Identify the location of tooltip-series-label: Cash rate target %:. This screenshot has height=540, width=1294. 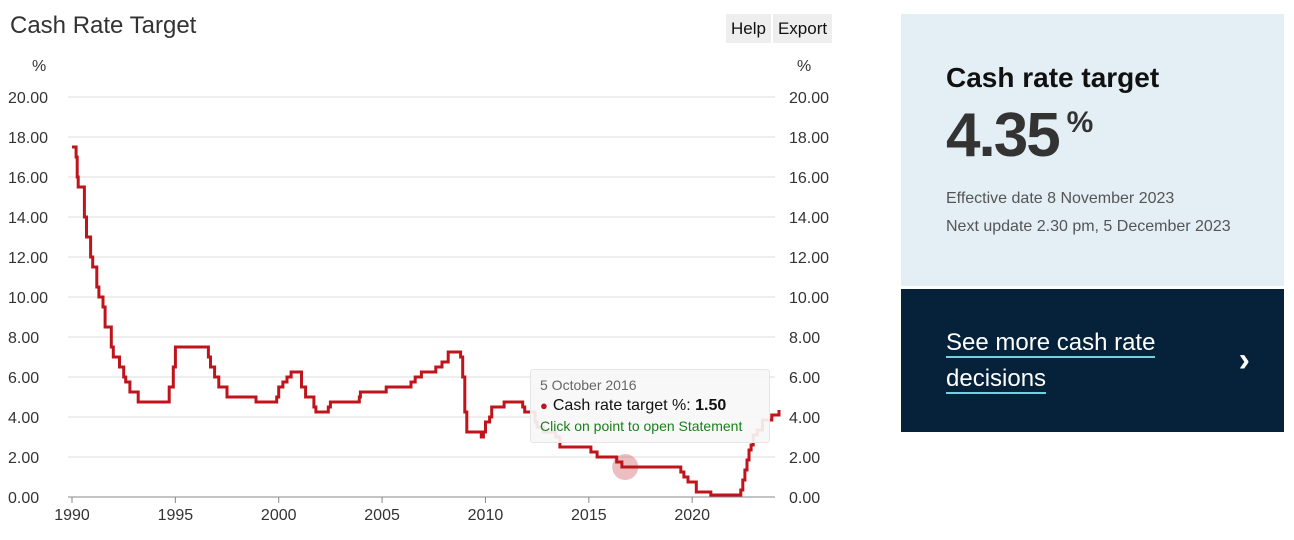
(621, 405).